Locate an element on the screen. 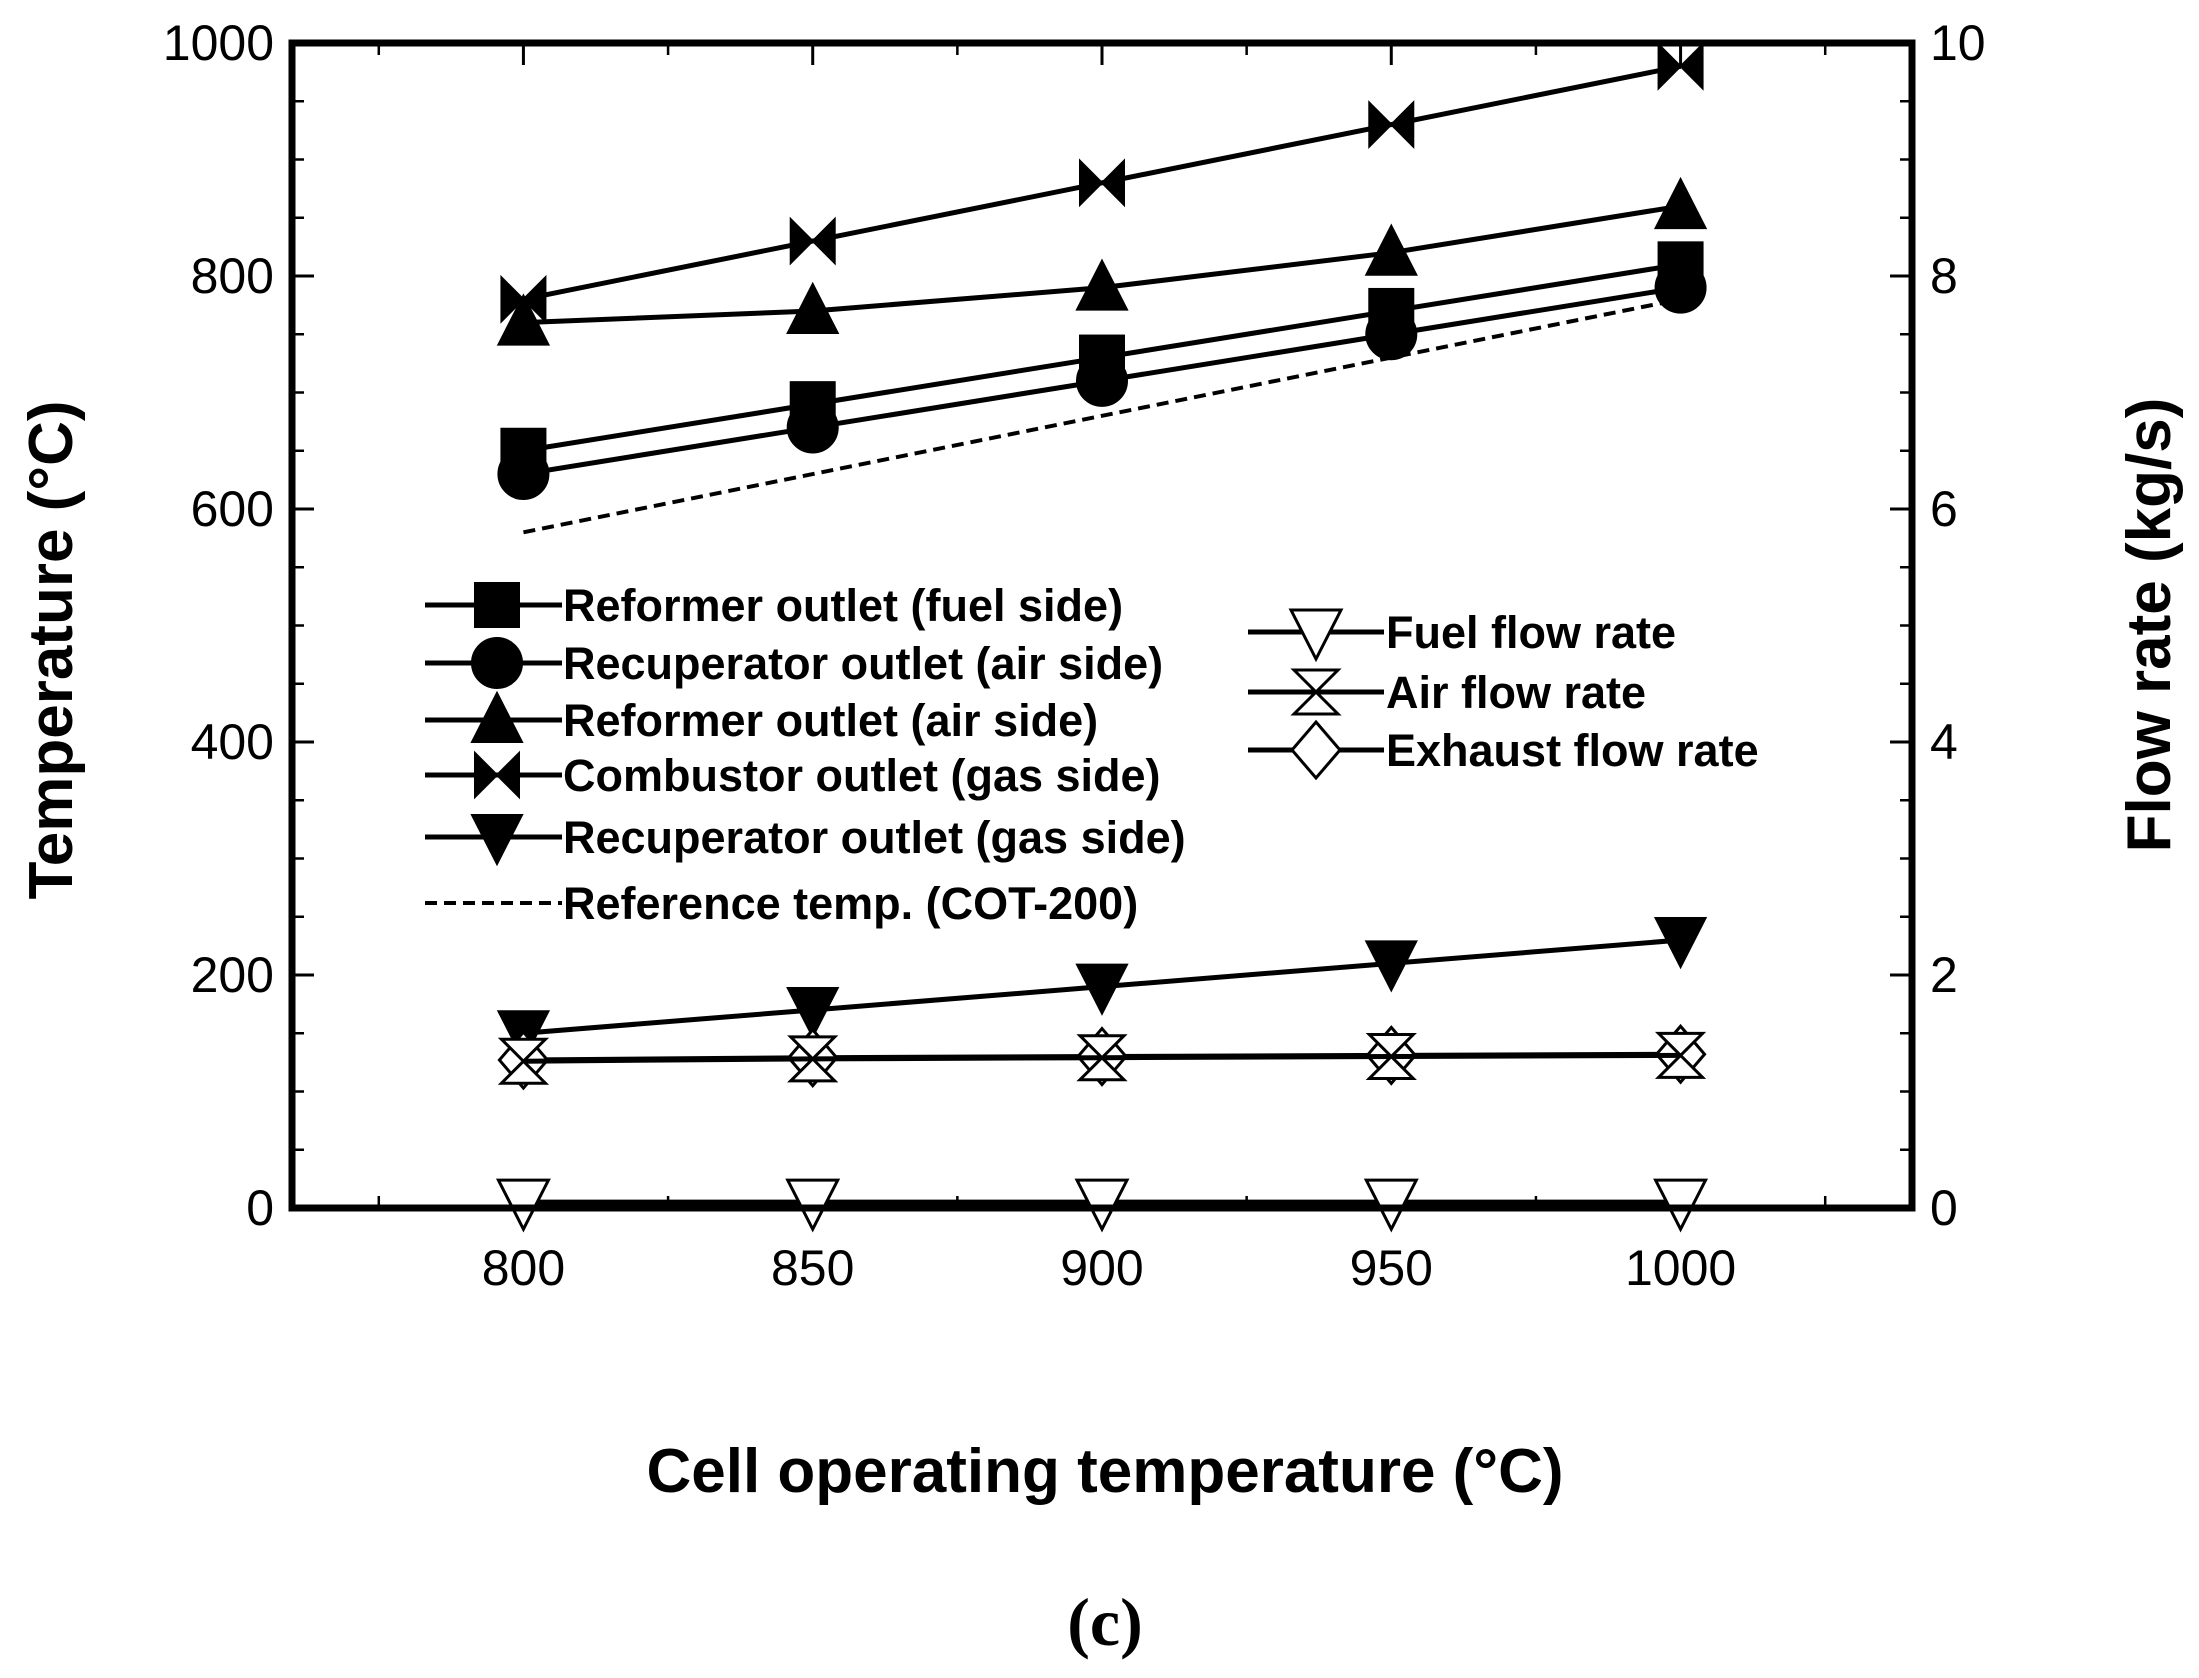 Image resolution: width=2199 pixels, height=1678 pixels. legend-entry: Exhaust flow rate is located at coordinates (1503, 750).